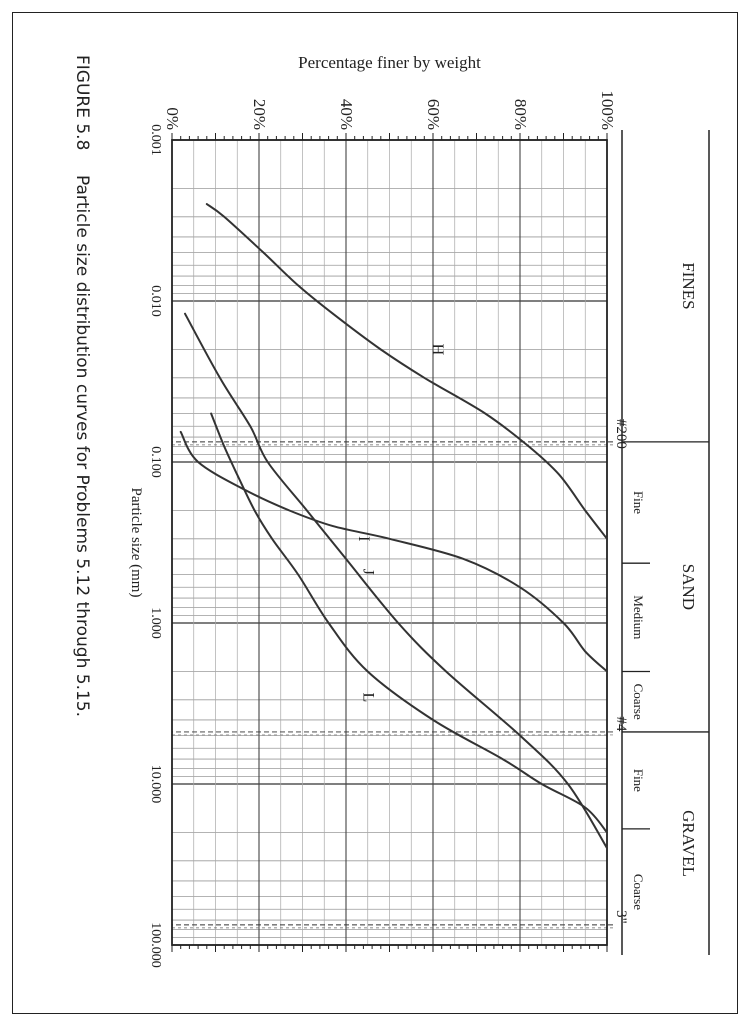 This screenshot has height=1024, width=749. I want to click on class-sublabel-sand: Fine, so click(638, 502).